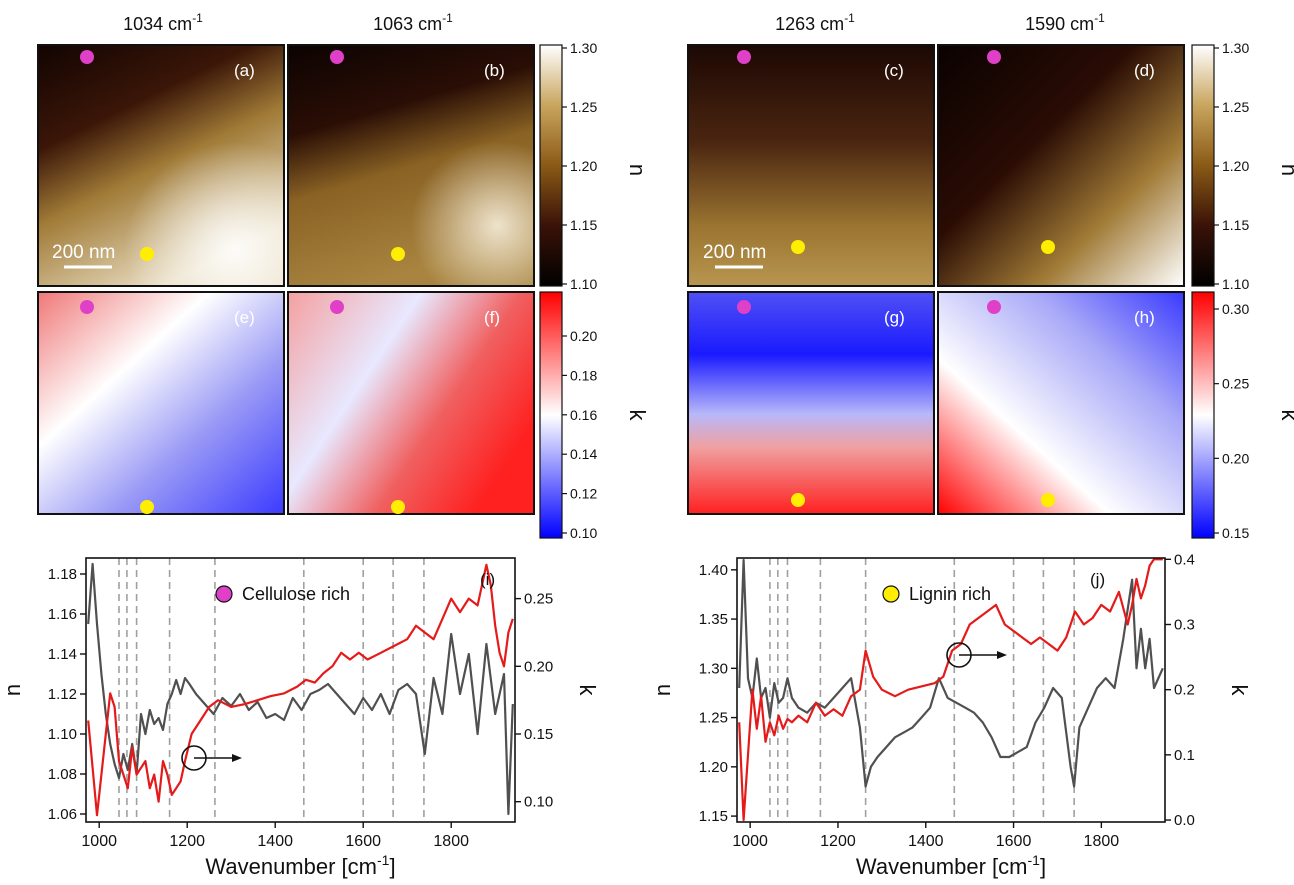 The height and width of the screenshot is (885, 1294). What do you see at coordinates (492, 317) in the screenshot?
I see `panel-label-f: (f)` at bounding box center [492, 317].